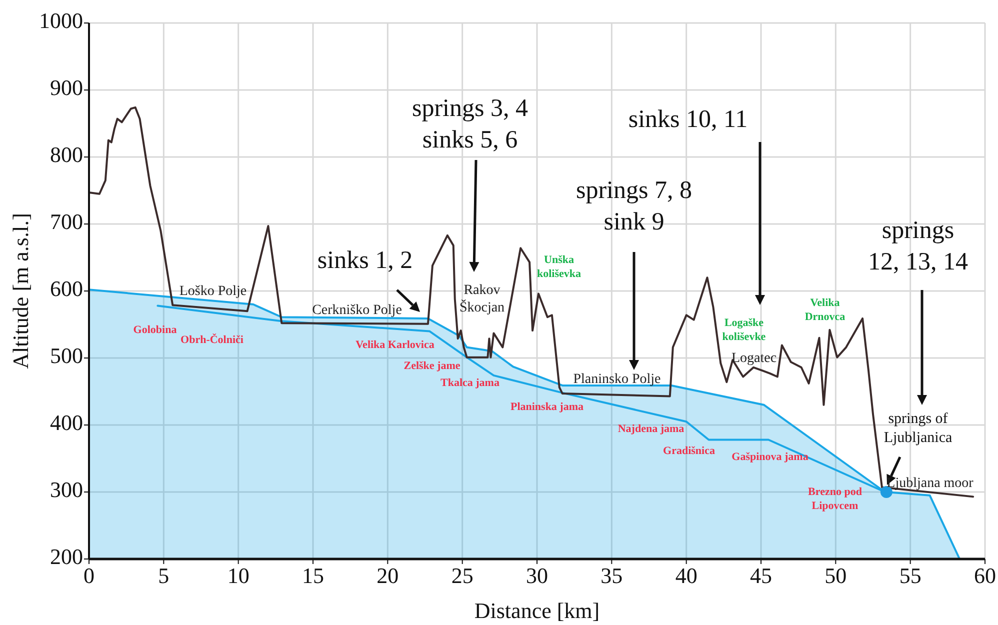 This screenshot has width=998, height=625. What do you see at coordinates (835, 499) in the screenshot?
I see `annotation: Brezno pod Lipovcem` at bounding box center [835, 499].